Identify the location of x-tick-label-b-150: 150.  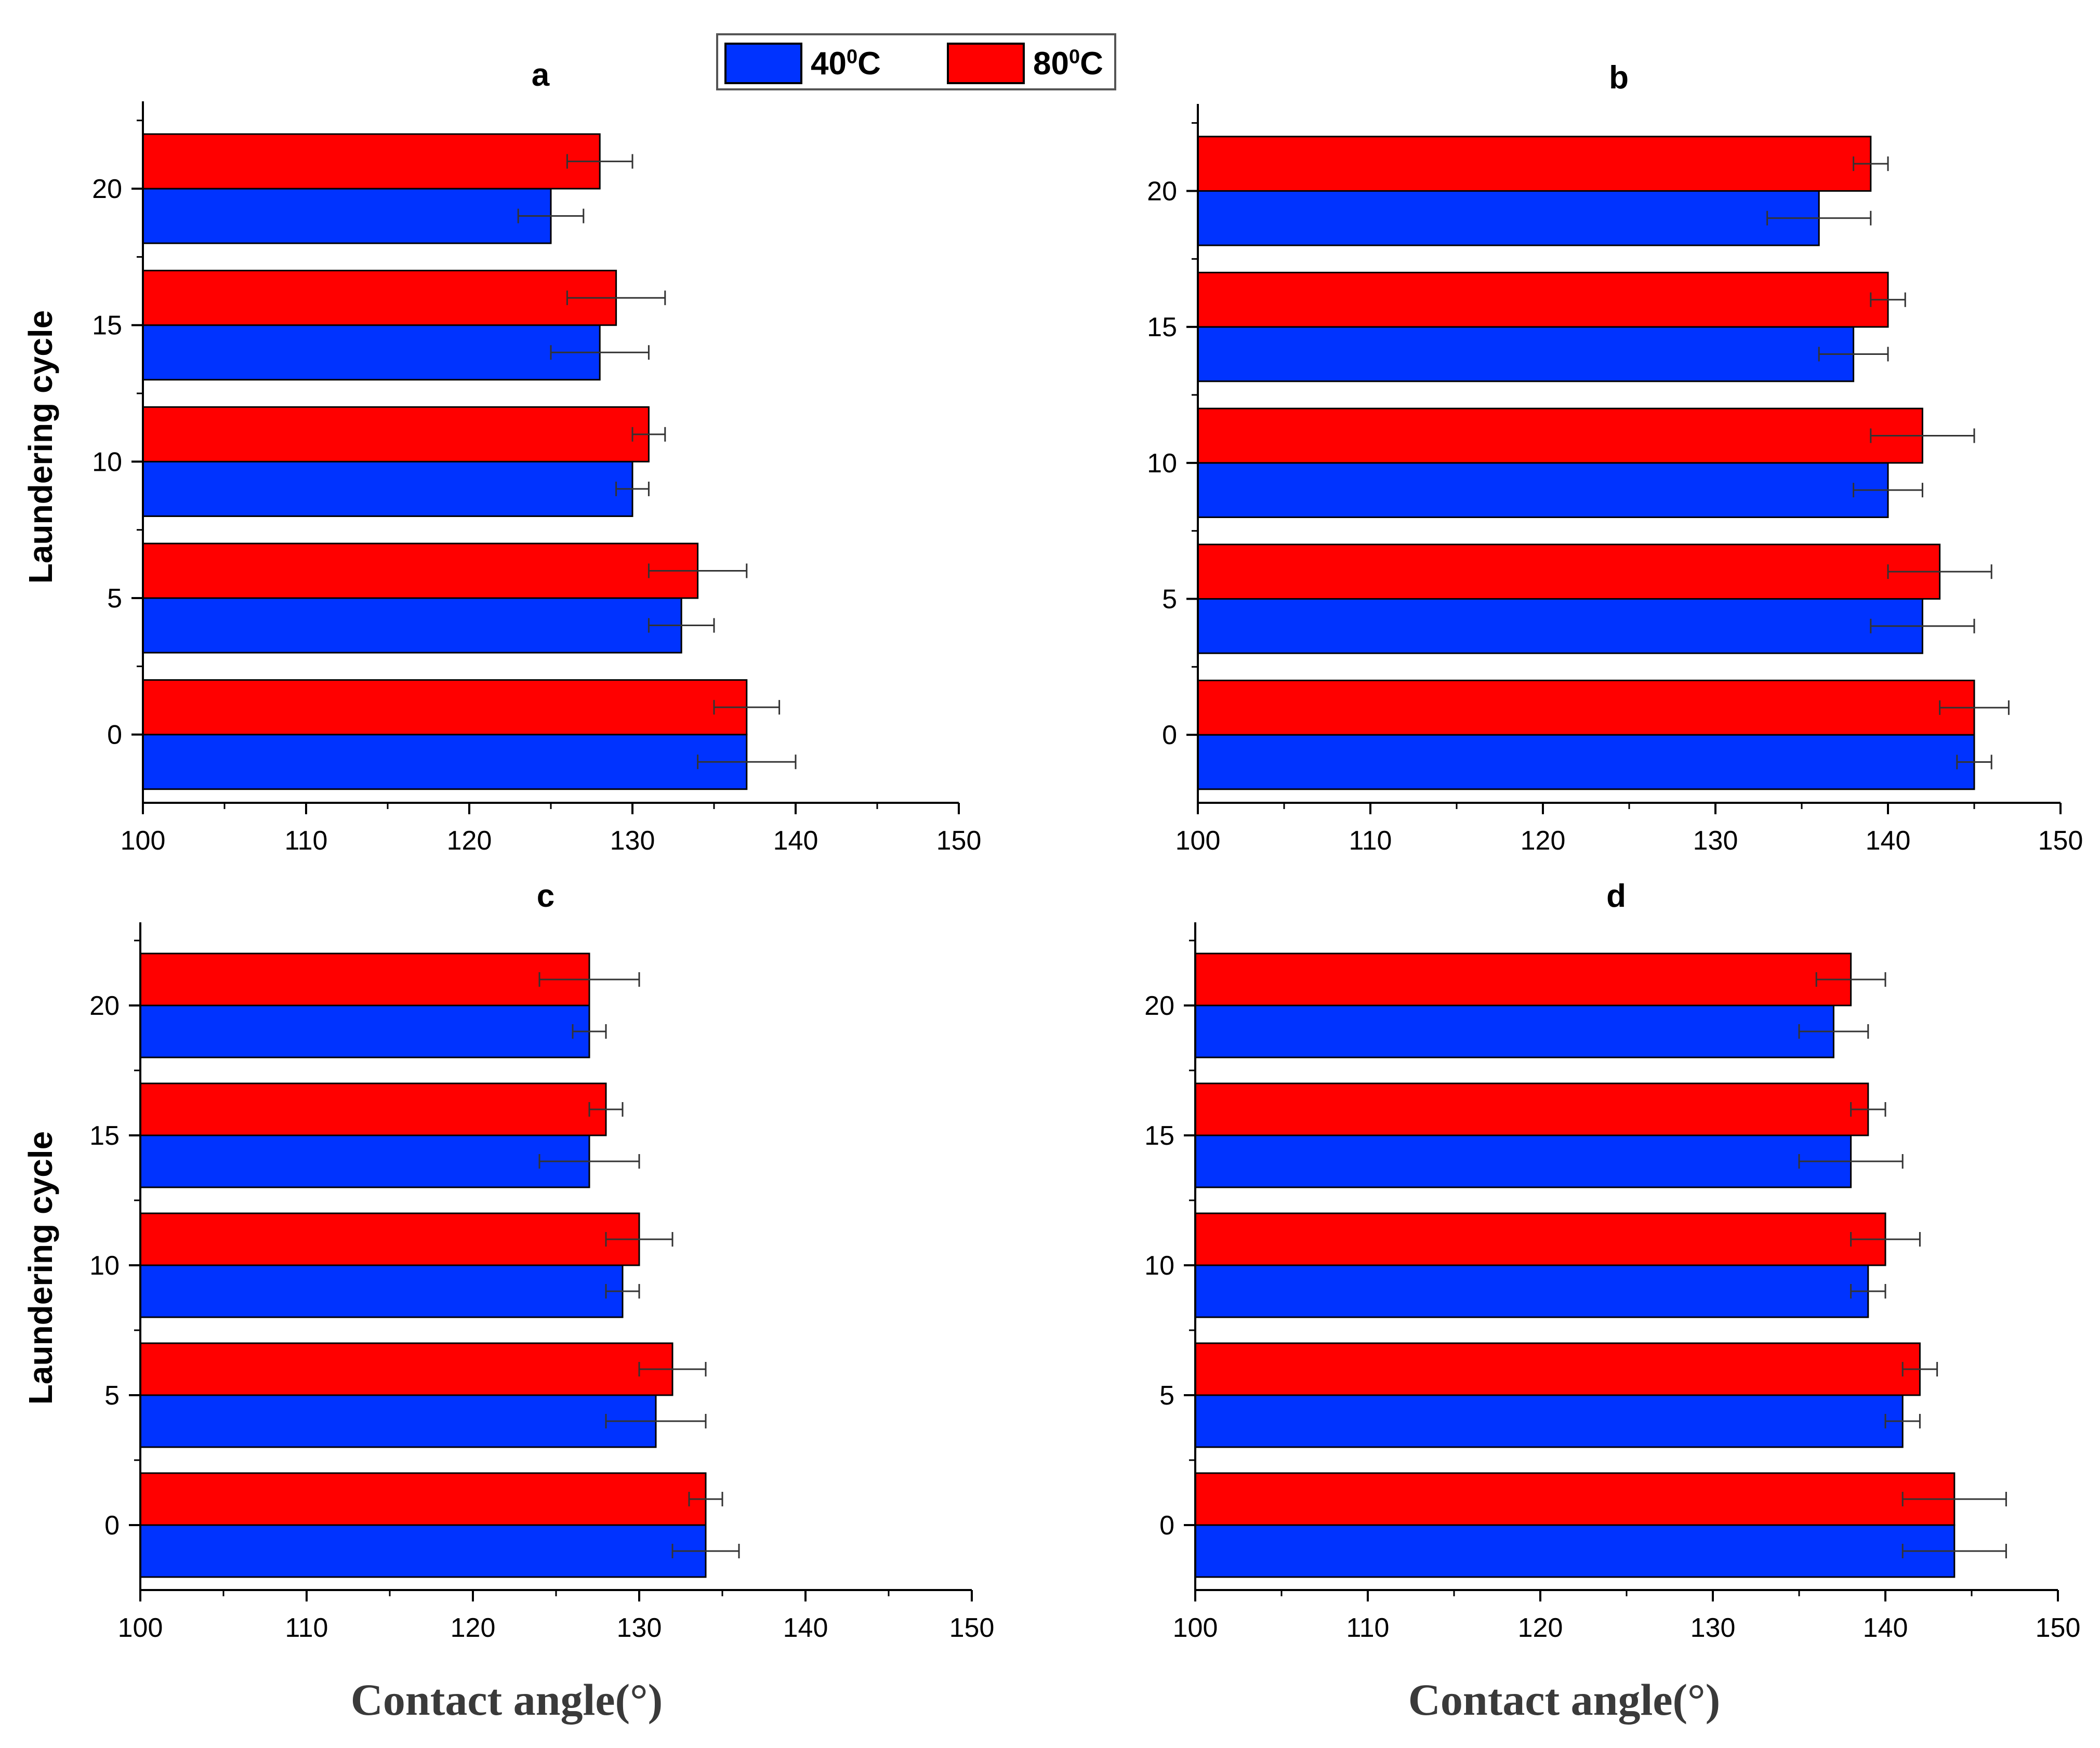
(2061, 841).